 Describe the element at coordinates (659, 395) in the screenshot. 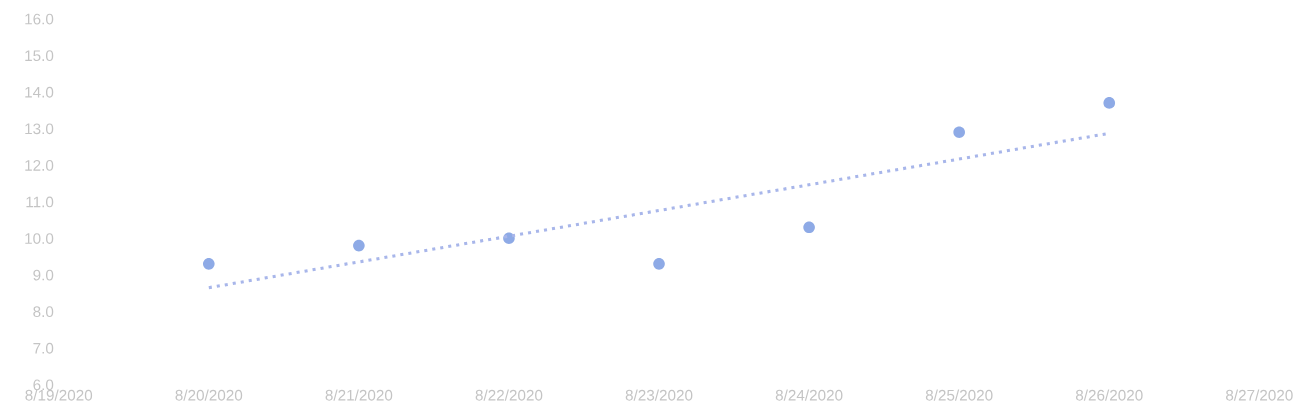

I see `x-tick-label: 8/23/2020` at that location.